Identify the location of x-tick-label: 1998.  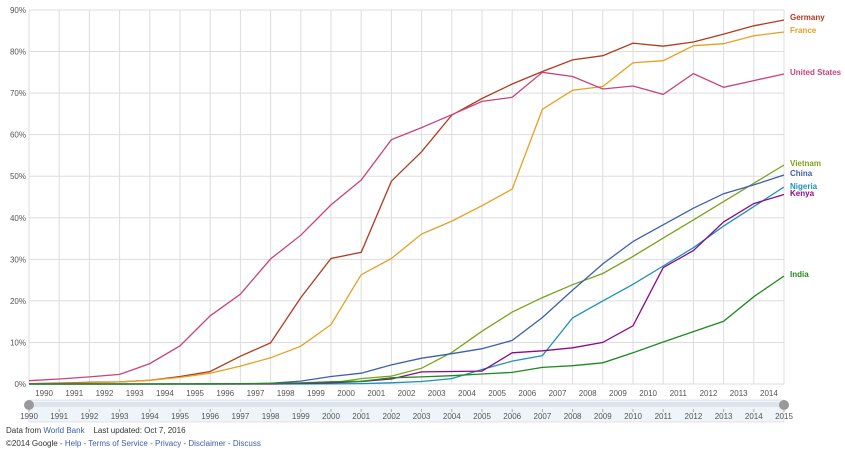
(286, 393).